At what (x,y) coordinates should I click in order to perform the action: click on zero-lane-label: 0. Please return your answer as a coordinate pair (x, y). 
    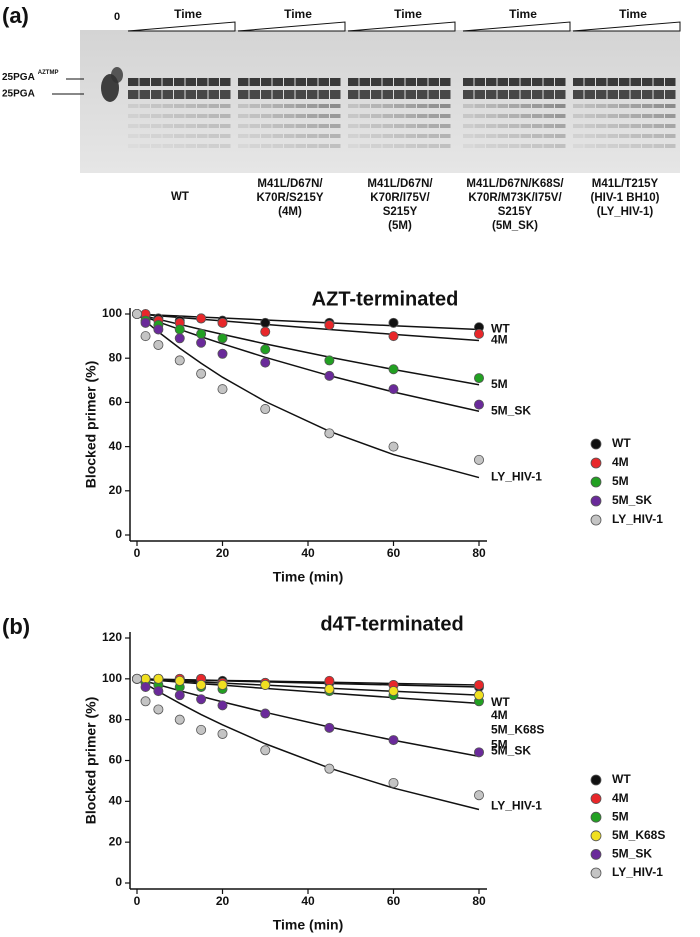
    Looking at the image, I should click on (117, 17).